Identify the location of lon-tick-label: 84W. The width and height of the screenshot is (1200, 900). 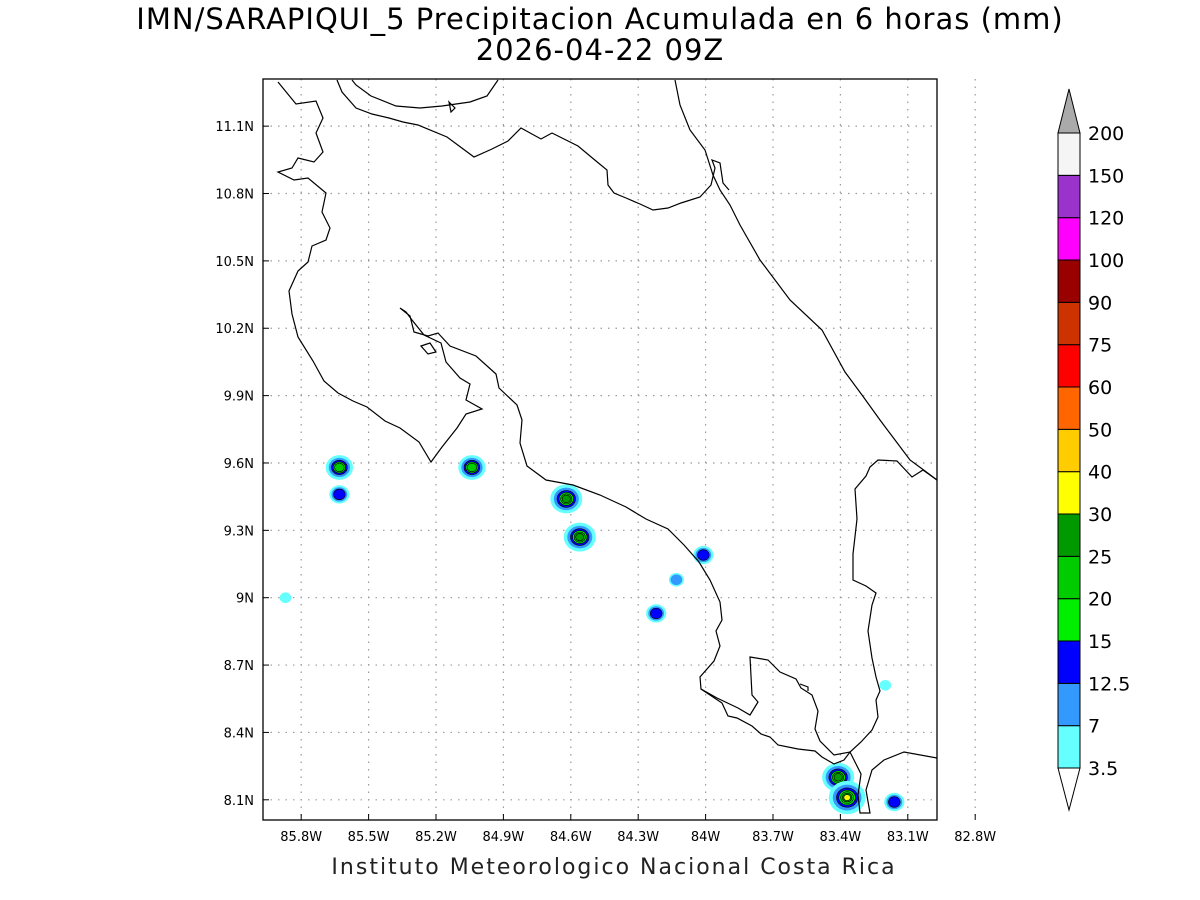
(706, 837).